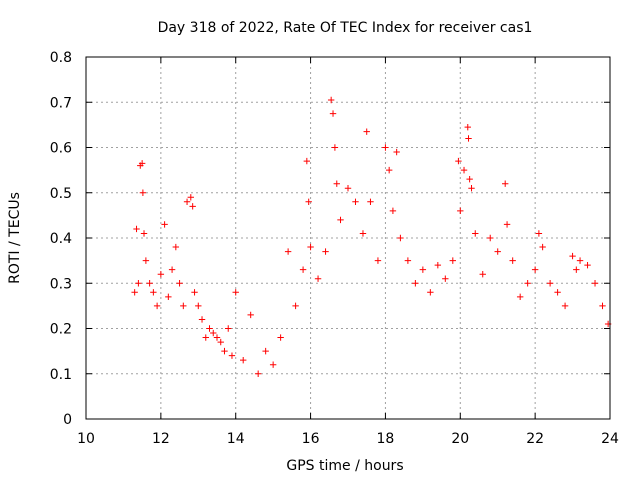 This screenshot has height=480, width=640. Describe the element at coordinates (460, 439) in the screenshot. I see `x-tick-label: 20` at that location.